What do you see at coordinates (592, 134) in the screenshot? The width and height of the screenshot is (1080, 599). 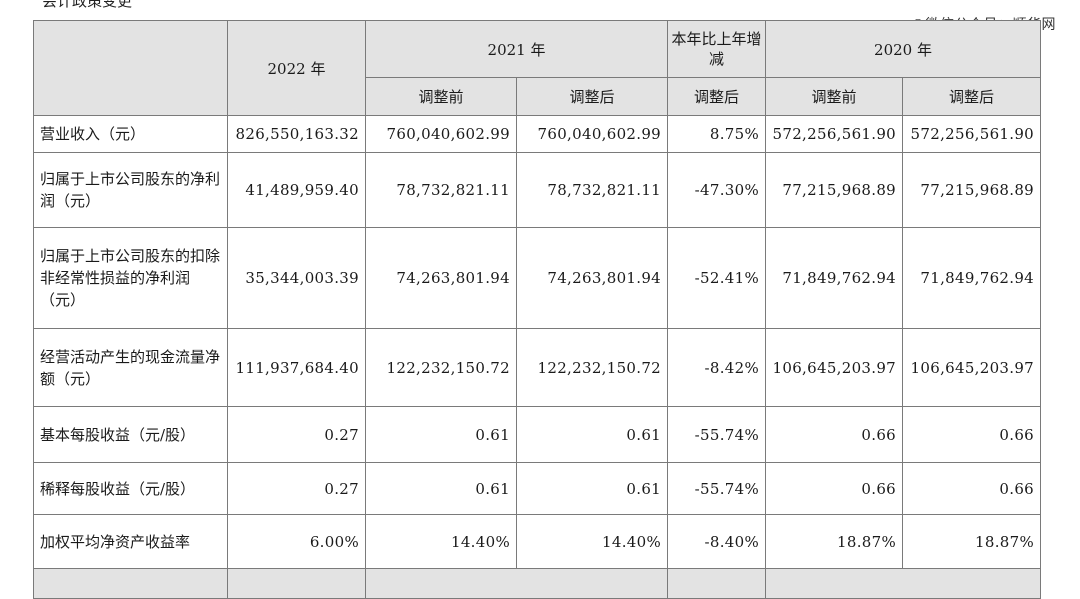 I see `cell-2021-after: 760,040,602.99` at bounding box center [592, 134].